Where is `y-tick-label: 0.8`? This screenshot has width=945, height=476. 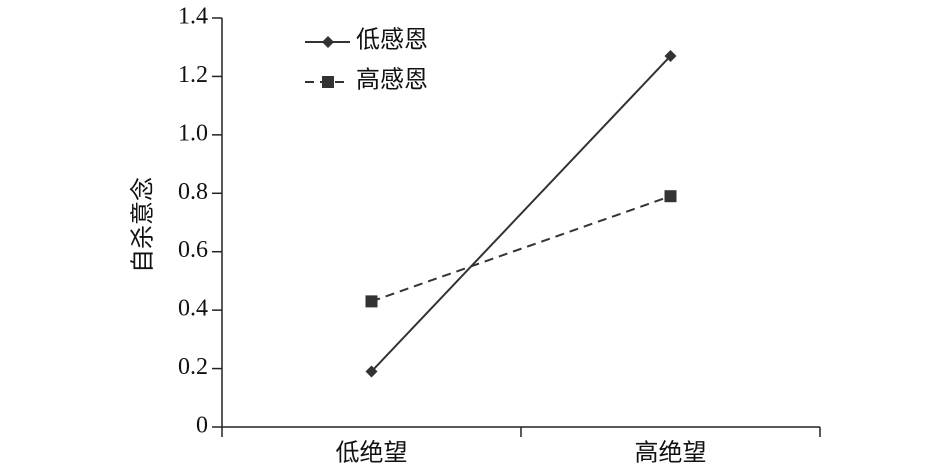 y-tick-label: 0.8 is located at coordinates (193, 192).